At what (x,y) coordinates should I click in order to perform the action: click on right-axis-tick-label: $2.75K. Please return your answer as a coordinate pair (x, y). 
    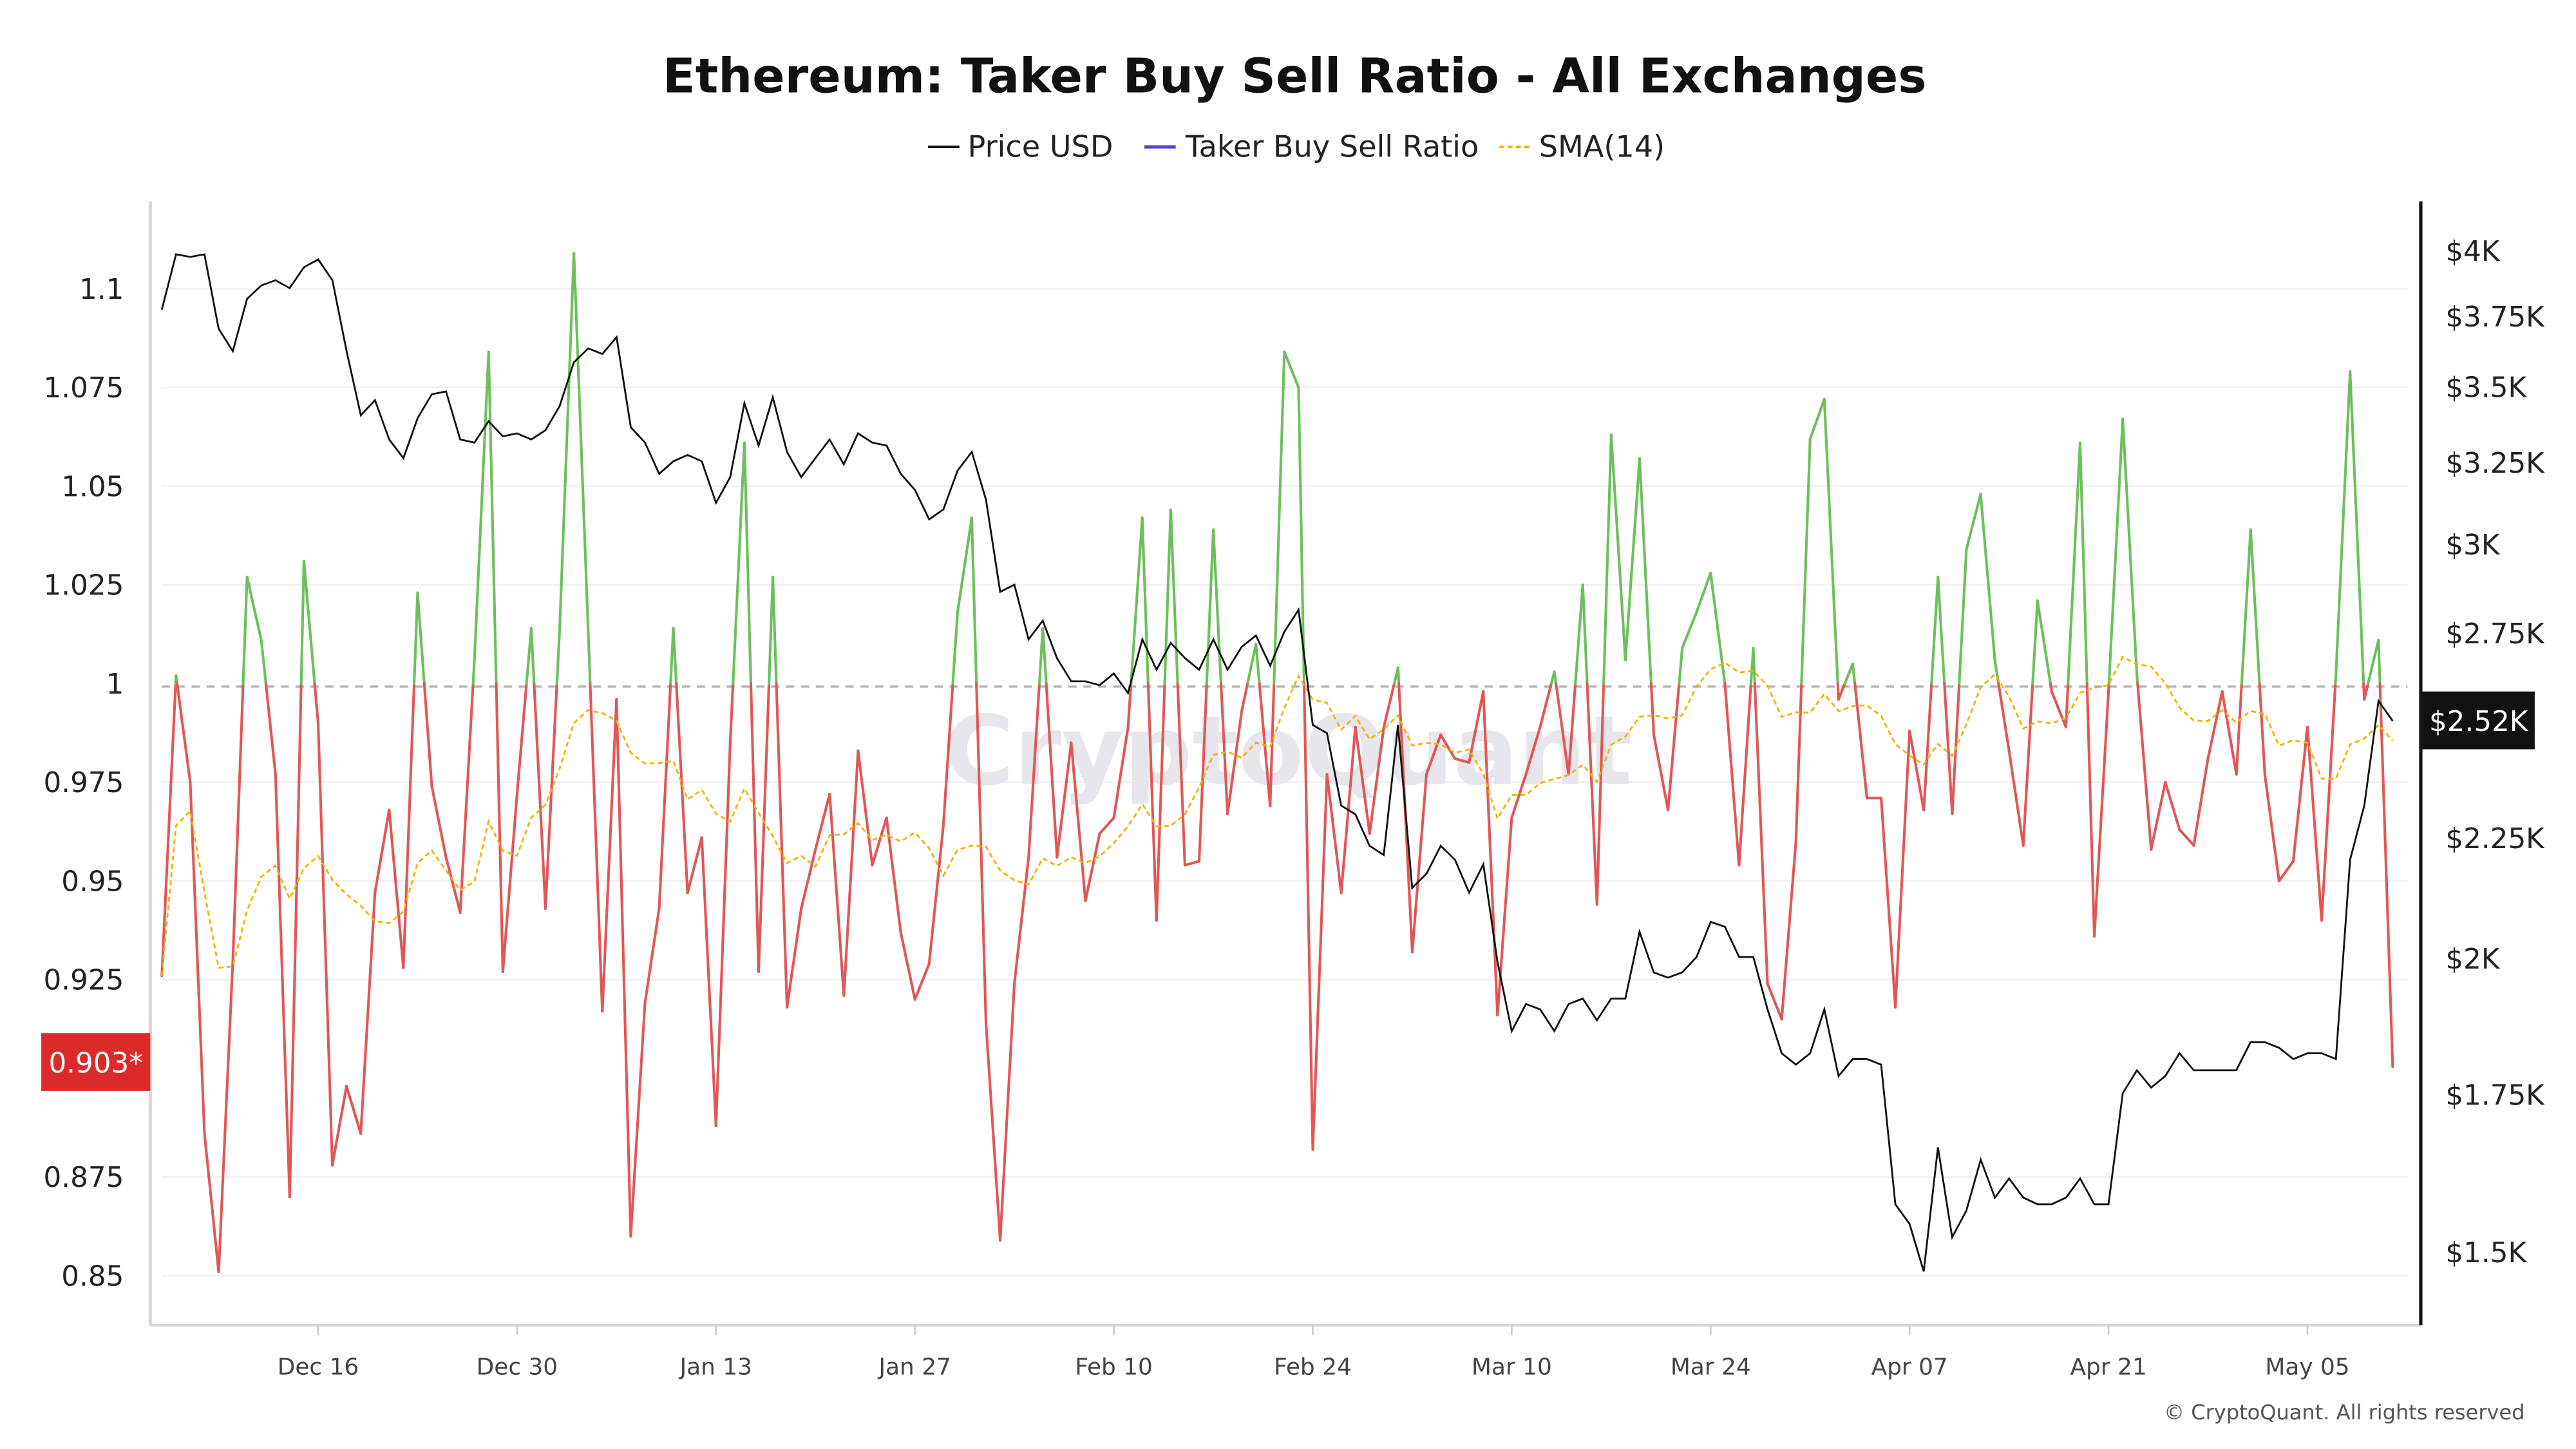
    Looking at the image, I should click on (2495, 634).